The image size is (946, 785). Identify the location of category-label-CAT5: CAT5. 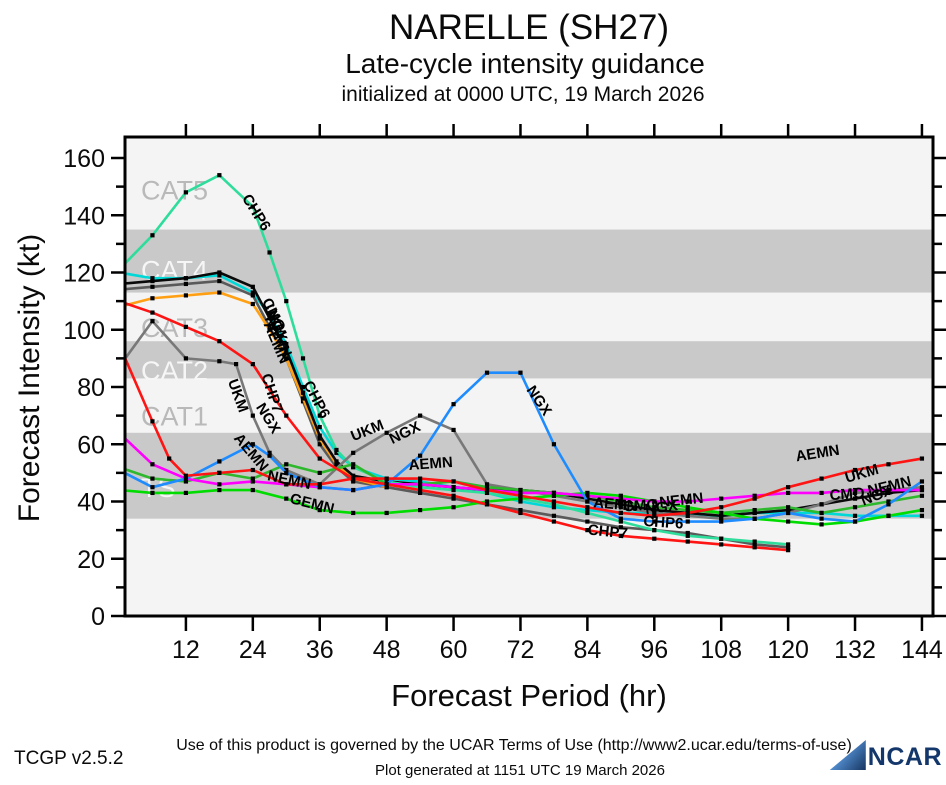
(174, 190).